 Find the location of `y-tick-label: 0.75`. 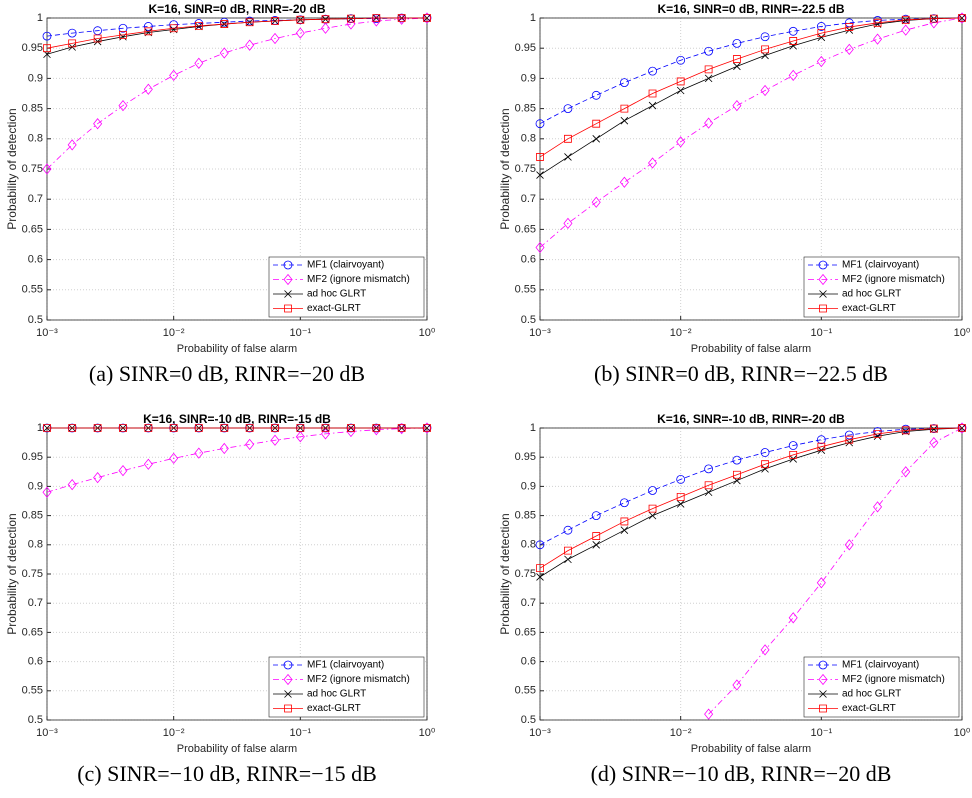

y-tick-label: 0.75 is located at coordinates (32, 169).